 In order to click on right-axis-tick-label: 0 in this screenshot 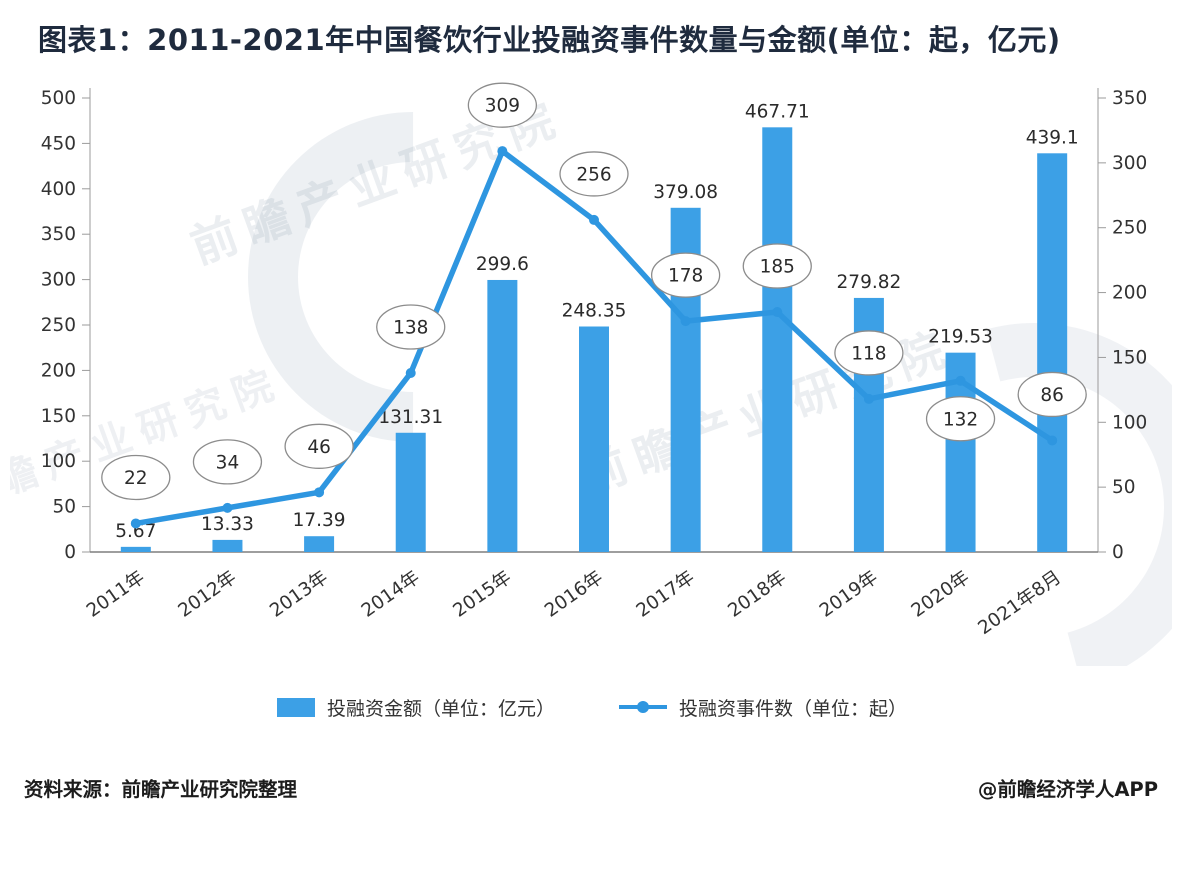, I will do `click(1118, 552)`.